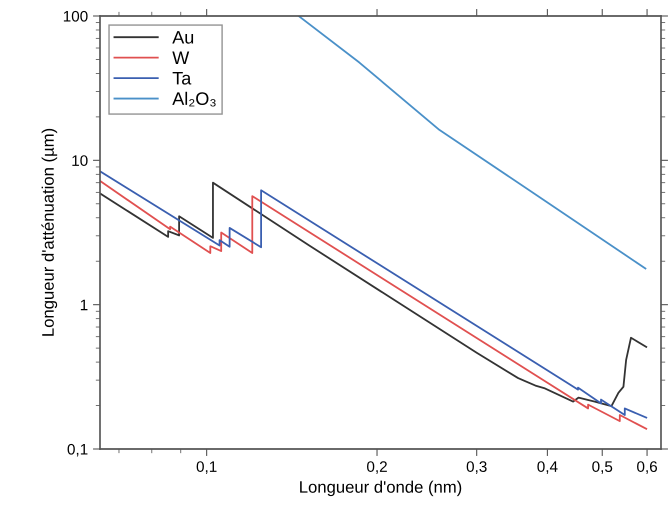 The width and height of the screenshot is (669, 520). What do you see at coordinates (602, 467) in the screenshot?
I see `x-tick-label: 0,5` at bounding box center [602, 467].